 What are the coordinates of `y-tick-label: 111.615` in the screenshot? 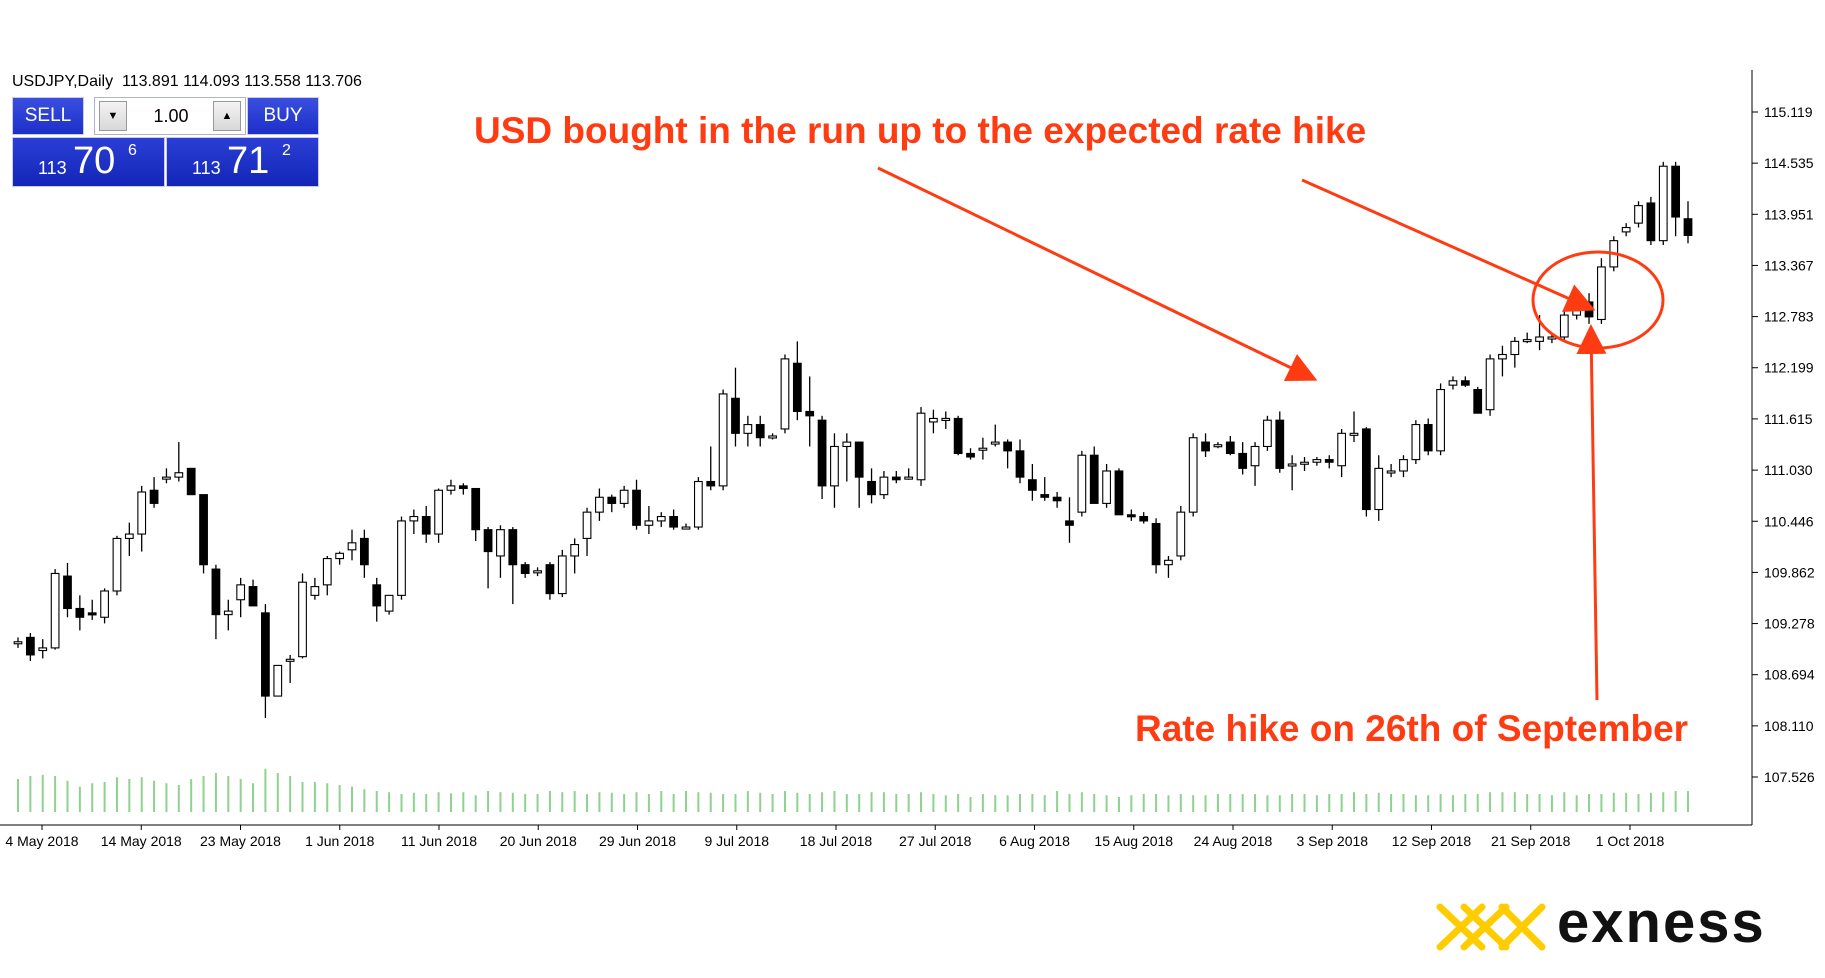 It's located at (1788, 419).